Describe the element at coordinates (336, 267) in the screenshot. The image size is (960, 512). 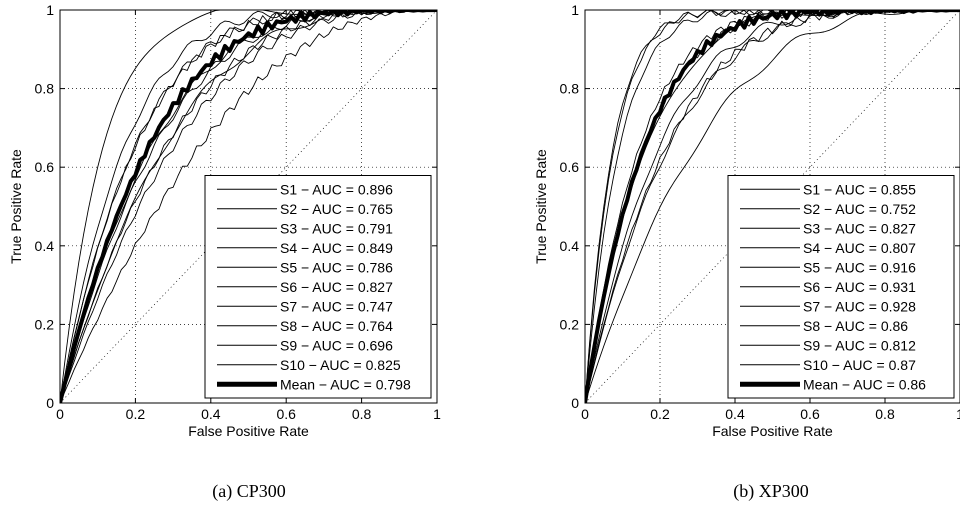
I see `legend-entry: S5 − AUC = 0.786` at that location.